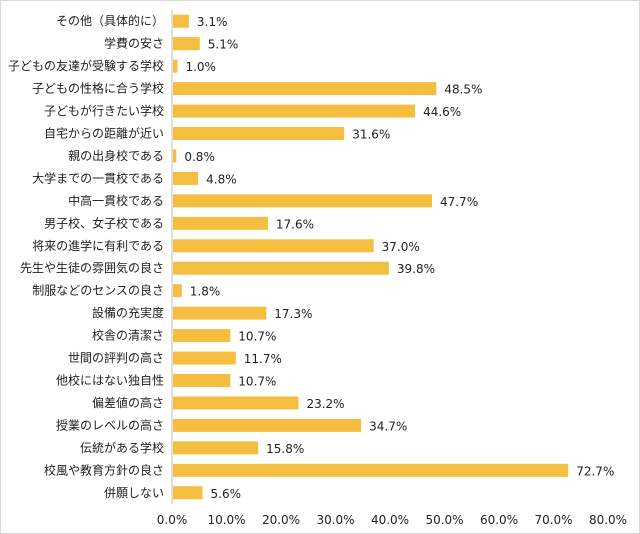 Image resolution: width=640 pixels, height=534 pixels. Describe the element at coordinates (92, 267) in the screenshot. I see `category-label: 先生や生徒の雰囲気の良さ` at that location.